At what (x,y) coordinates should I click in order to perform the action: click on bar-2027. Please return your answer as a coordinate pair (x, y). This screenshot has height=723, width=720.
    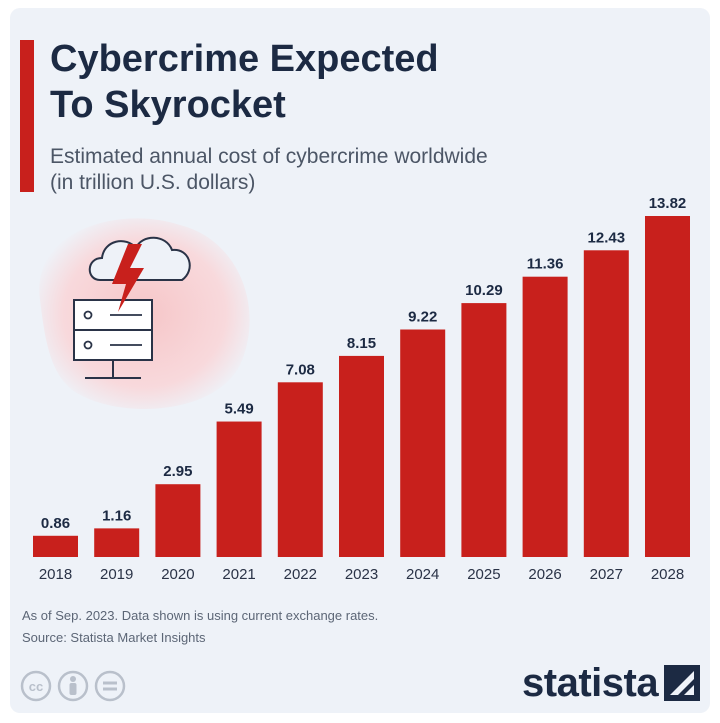
    Looking at the image, I should click on (606, 403).